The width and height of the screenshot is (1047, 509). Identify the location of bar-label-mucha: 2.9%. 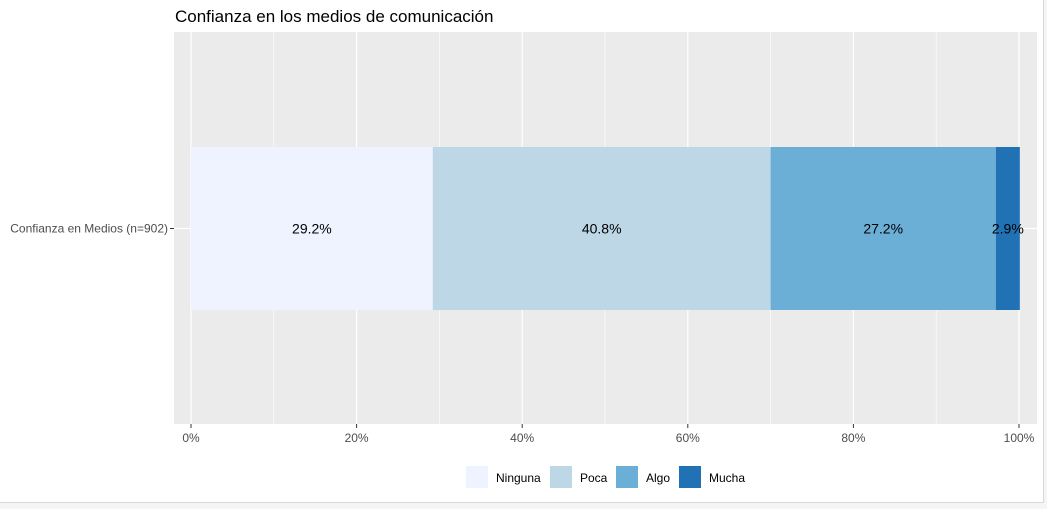
(1008, 229).